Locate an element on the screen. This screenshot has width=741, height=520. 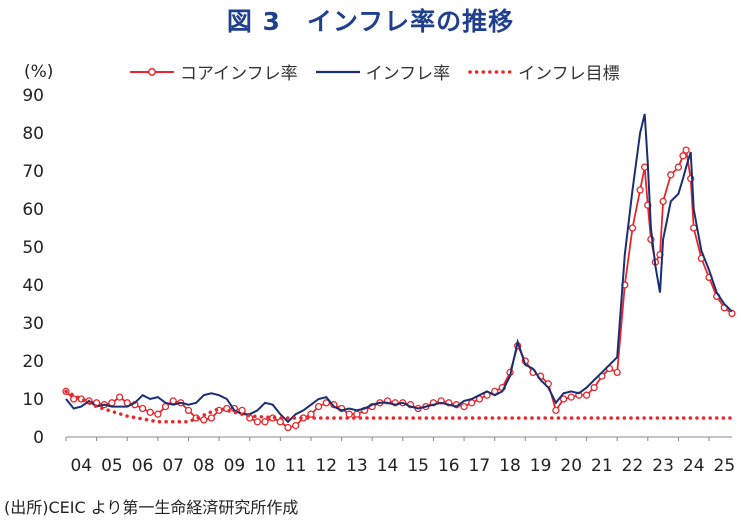
y-tick-label: 70 is located at coordinates (33, 172).